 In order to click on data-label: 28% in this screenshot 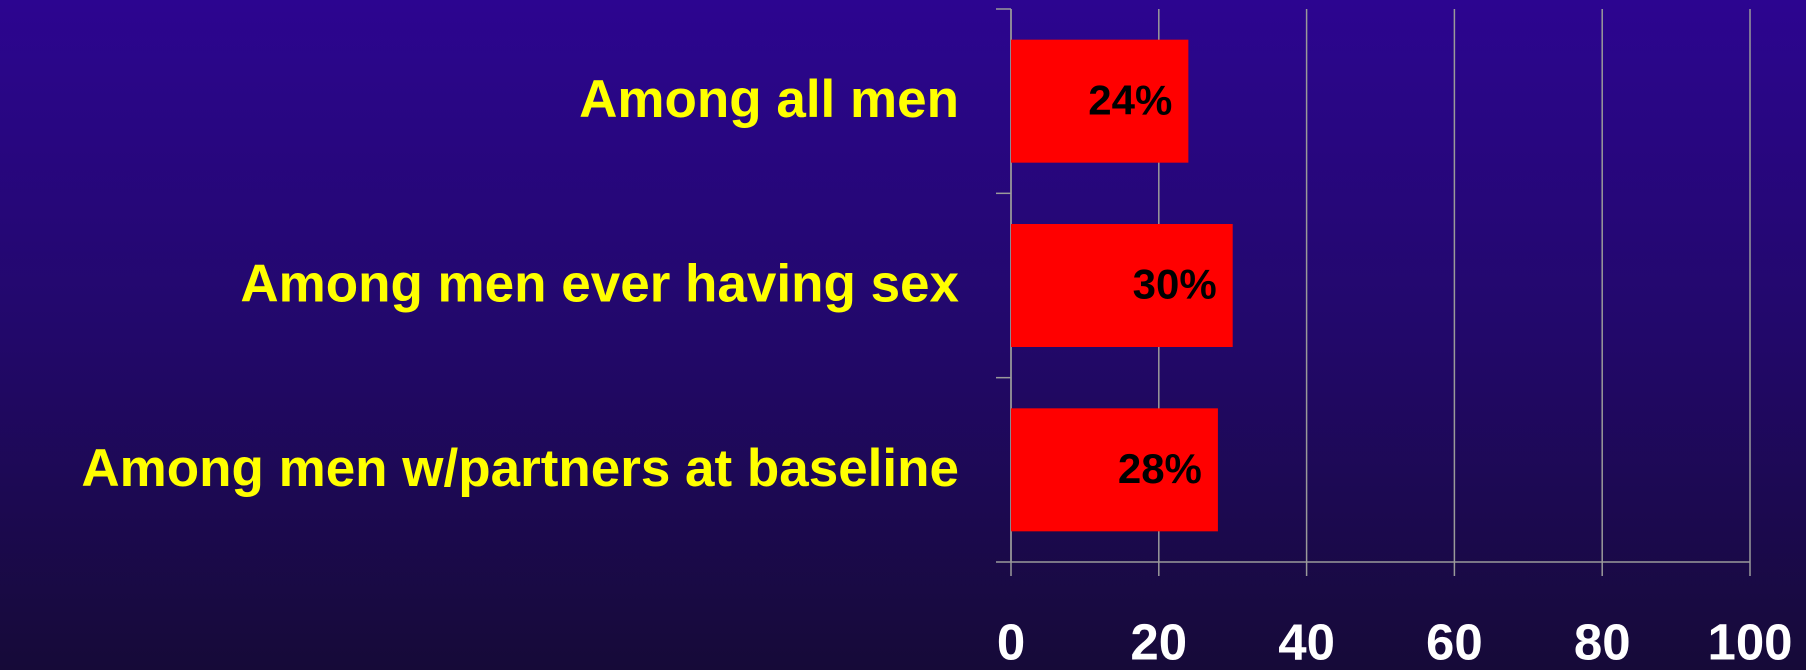, I will do `click(1160, 468)`.